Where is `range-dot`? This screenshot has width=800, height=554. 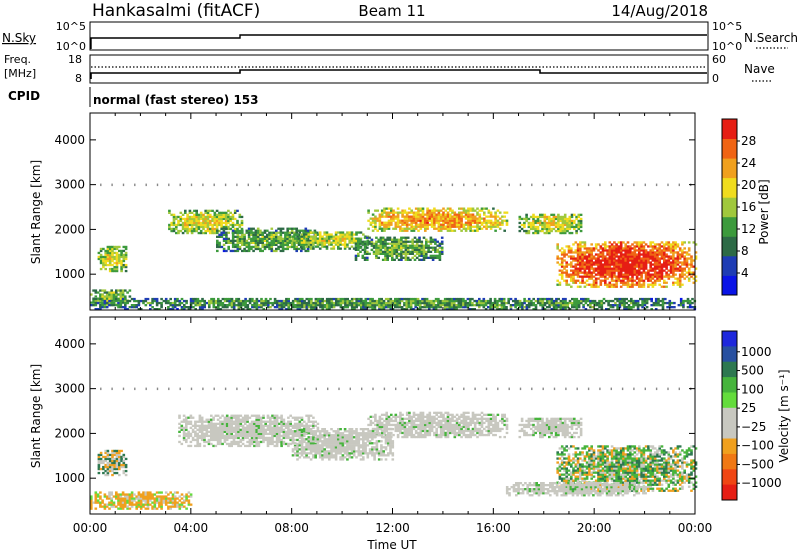 range-dot is located at coordinates (282, 185).